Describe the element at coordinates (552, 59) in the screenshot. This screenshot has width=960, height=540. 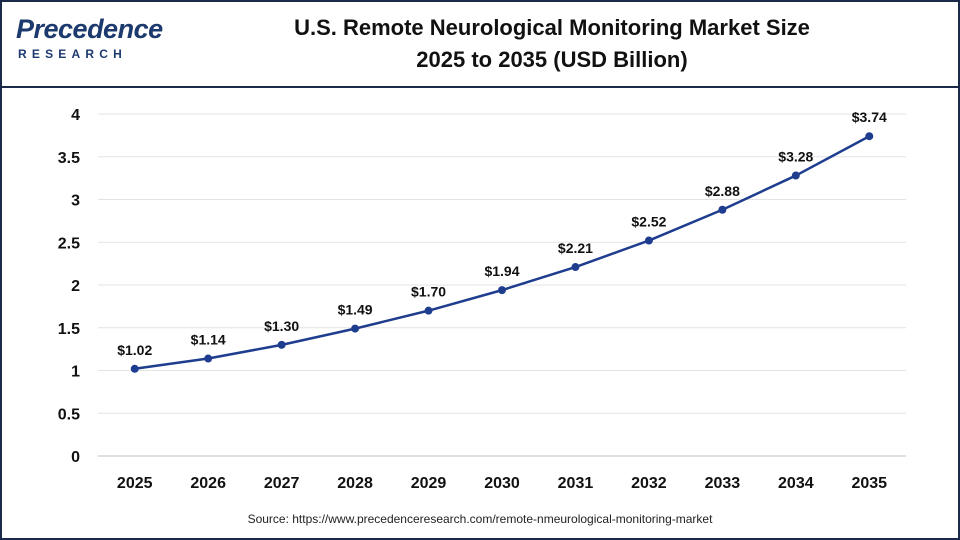
I see `chart-title-line-2: 2025 to 2035 (USD Billion)` at that location.